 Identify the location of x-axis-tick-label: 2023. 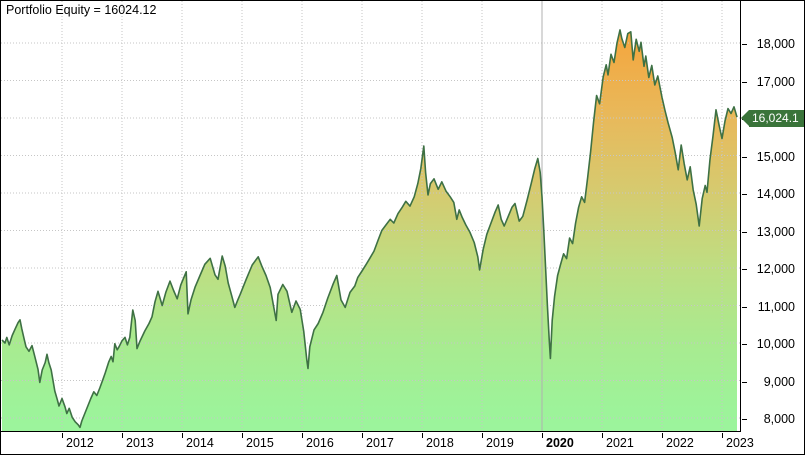
(740, 443).